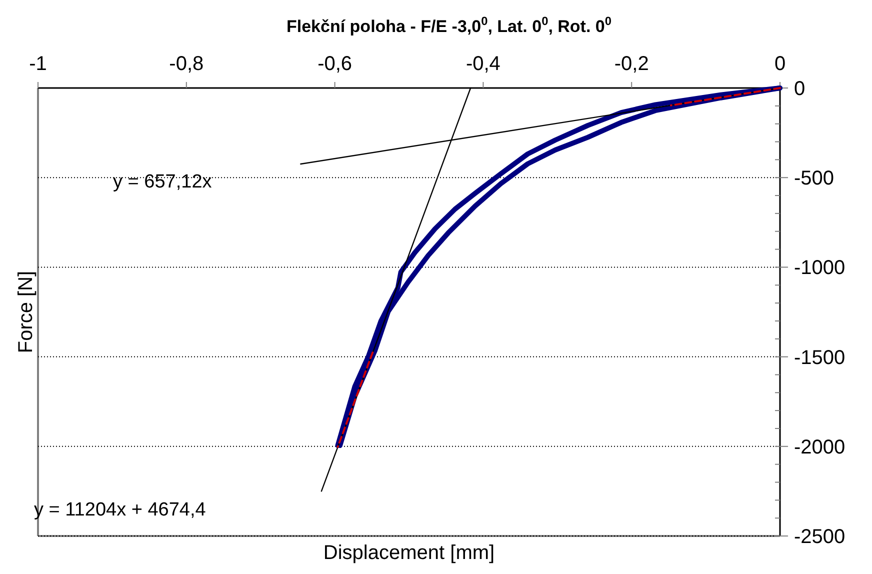  What do you see at coordinates (814, 179) in the screenshot?
I see `y-tick-label: -500` at bounding box center [814, 179].